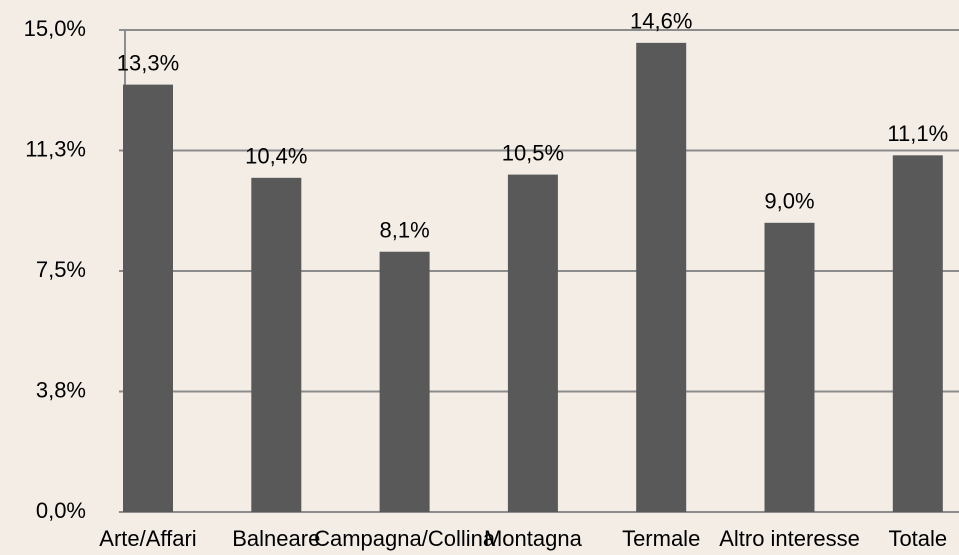 This screenshot has height=555, width=959. What do you see at coordinates (61, 269) in the screenshot?
I see `y-tick-label: 7,5%` at bounding box center [61, 269].